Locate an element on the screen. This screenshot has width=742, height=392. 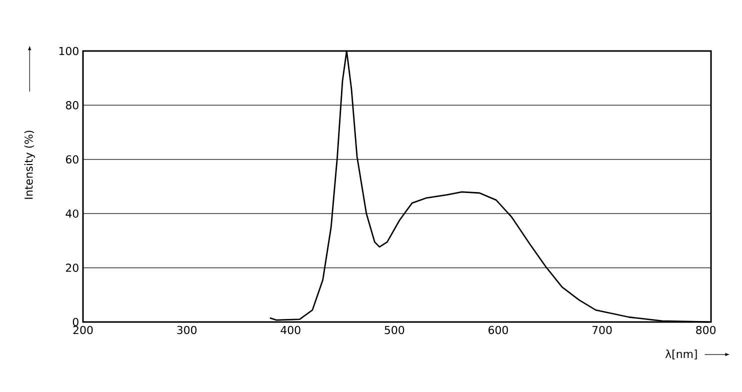
x-tick-label: 800 is located at coordinates (706, 330).